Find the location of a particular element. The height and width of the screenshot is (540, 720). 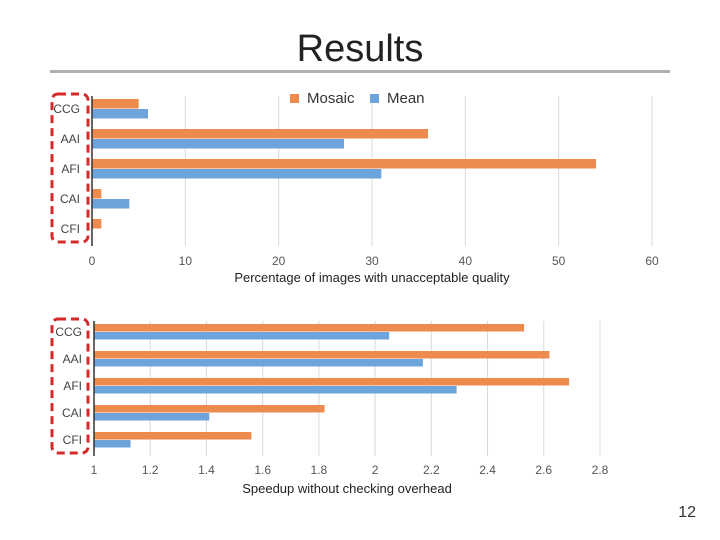

category-label-1-cfi: CFI is located at coordinates (72, 440).